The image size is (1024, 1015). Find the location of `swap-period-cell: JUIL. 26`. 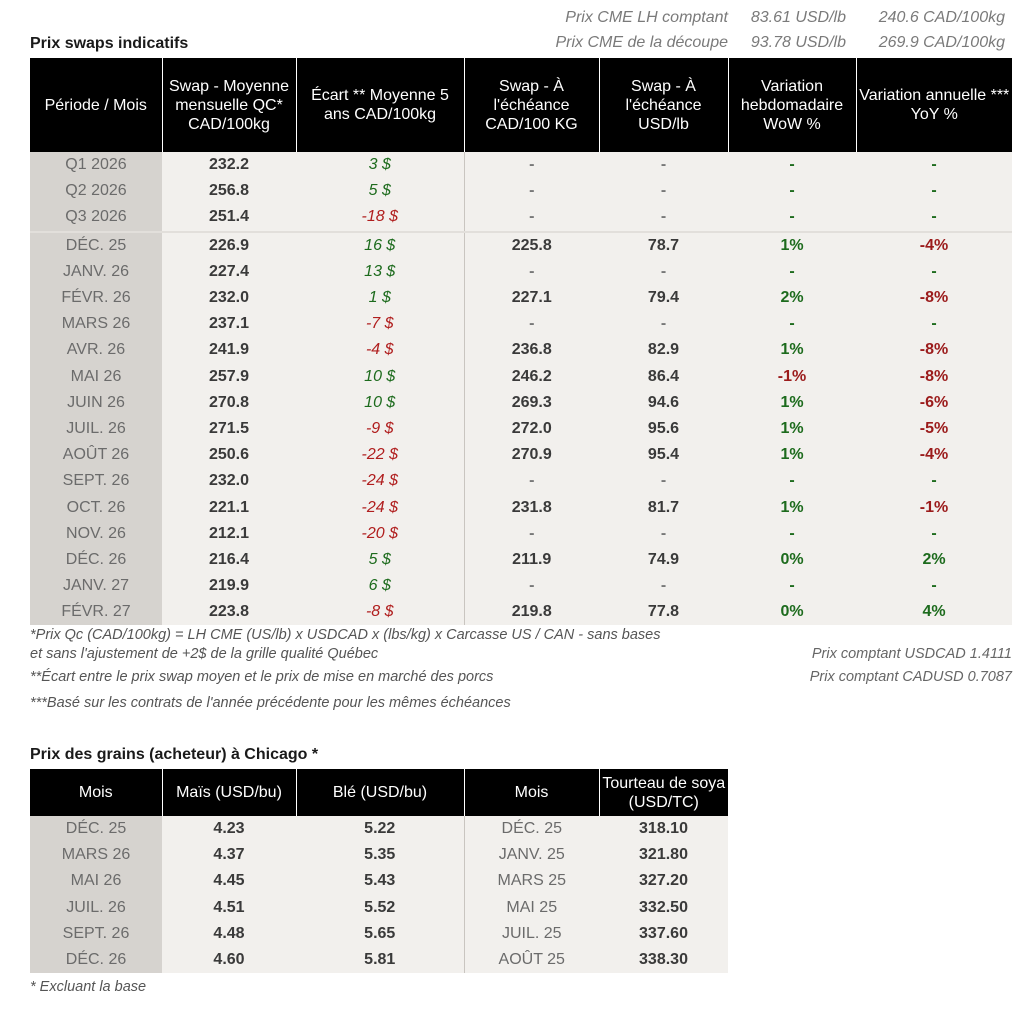

swap-period-cell: JUIL. 26 is located at coordinates (96, 429).